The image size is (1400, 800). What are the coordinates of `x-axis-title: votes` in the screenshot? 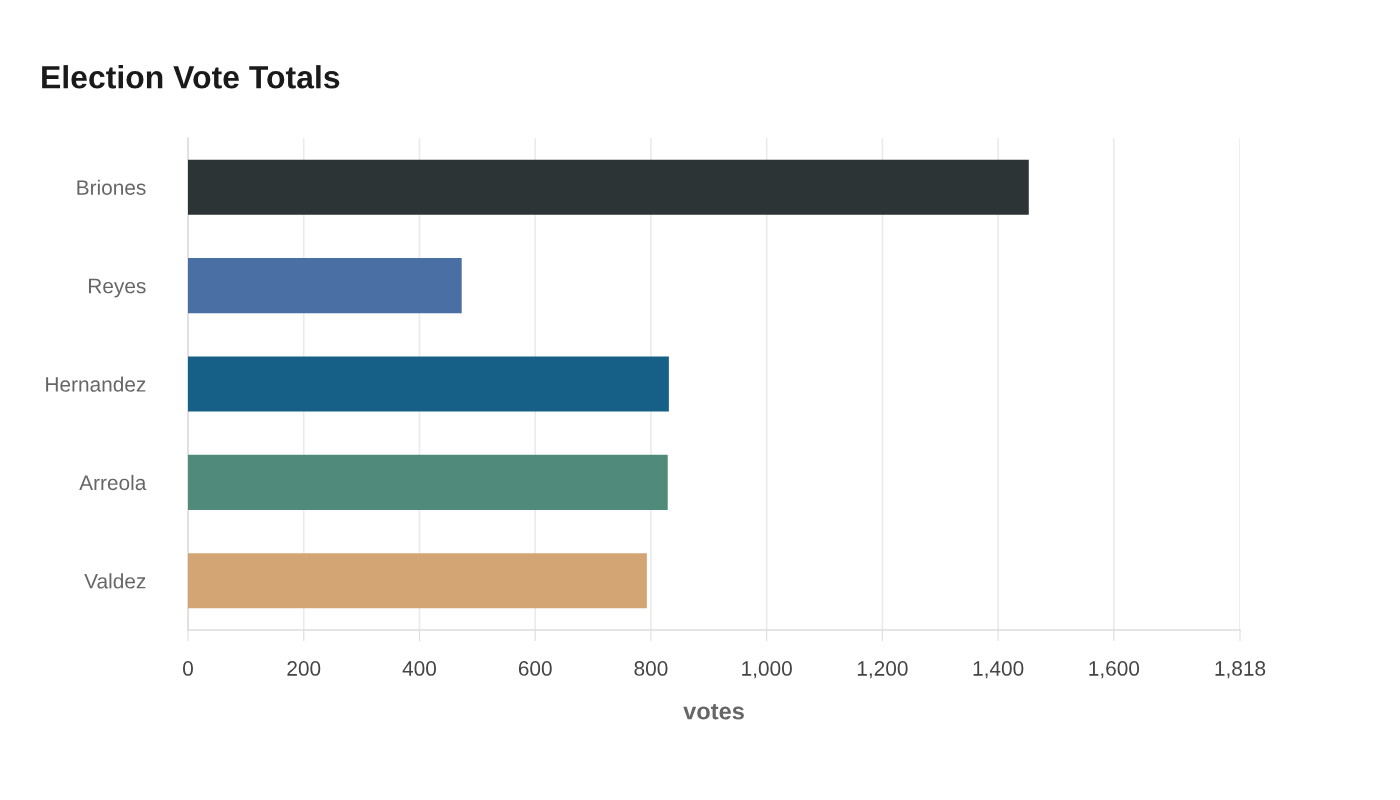 It's located at (713, 711).